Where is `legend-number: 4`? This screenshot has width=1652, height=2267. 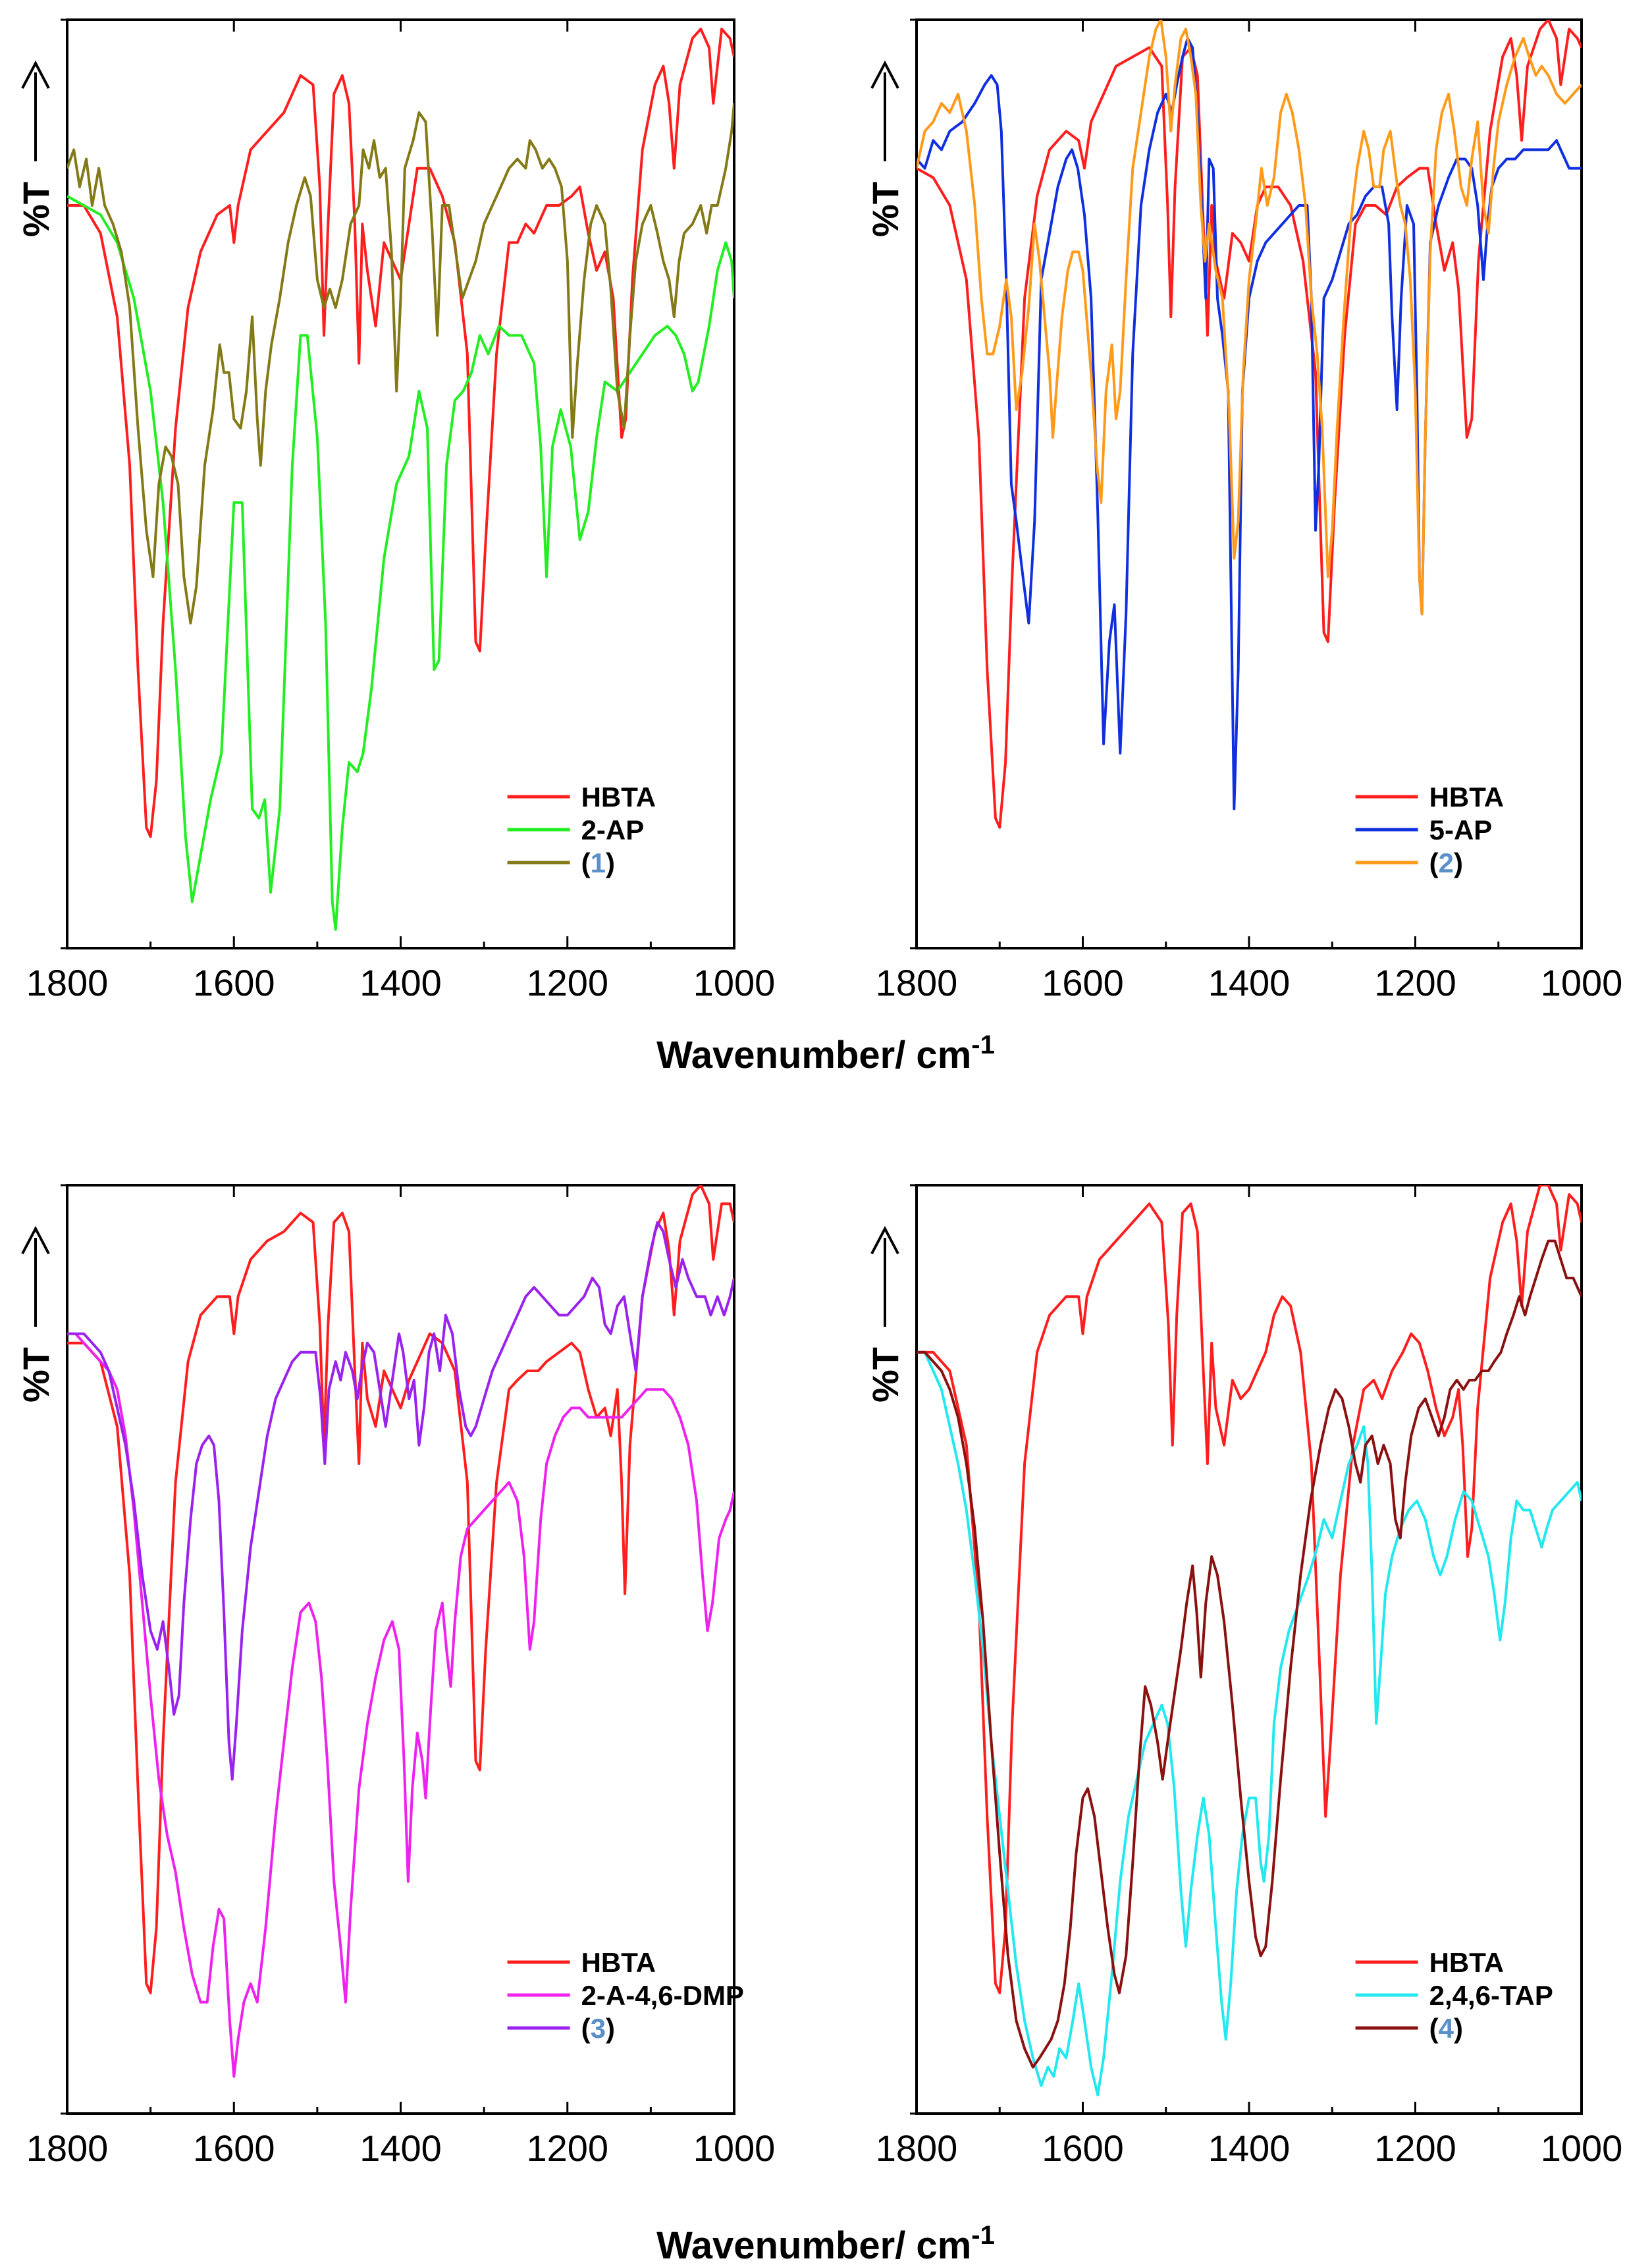 legend-number: 4 is located at coordinates (1446, 2028).